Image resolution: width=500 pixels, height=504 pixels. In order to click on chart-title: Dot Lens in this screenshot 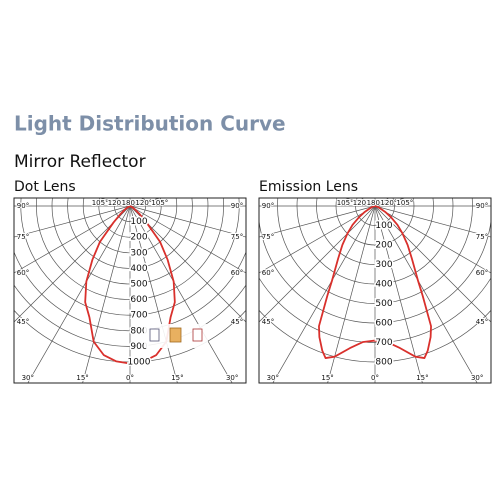, I will do `click(45, 187)`.